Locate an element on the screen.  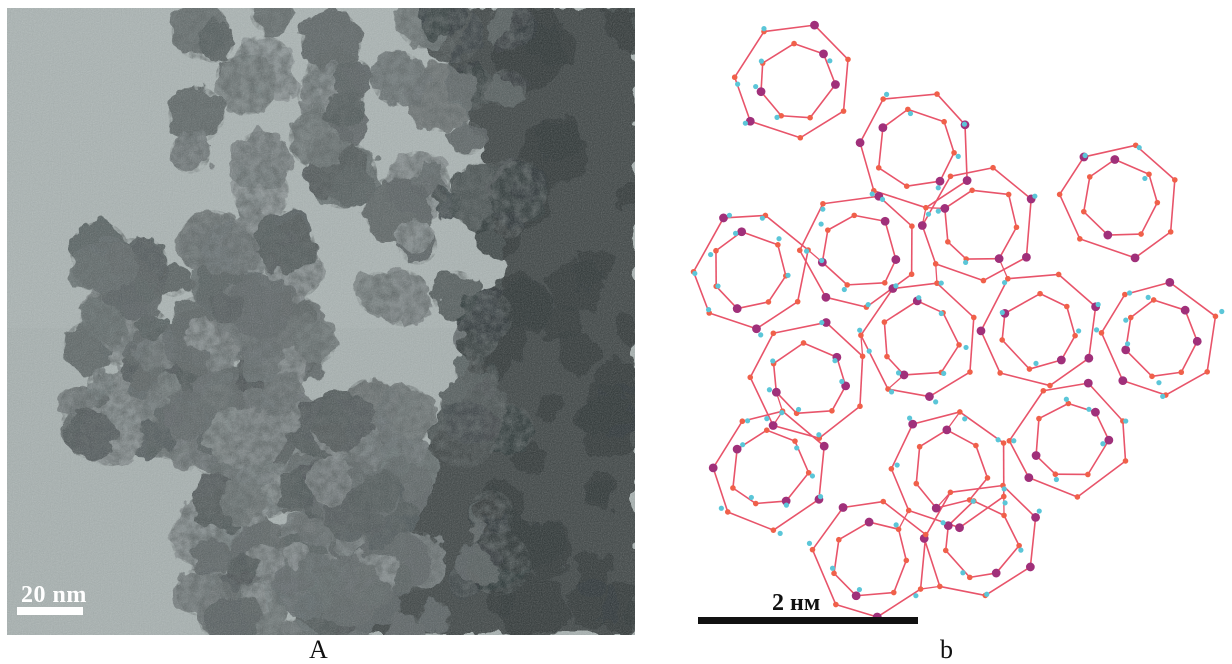
panel-a-scale-bar is located at coordinates (50, 611).